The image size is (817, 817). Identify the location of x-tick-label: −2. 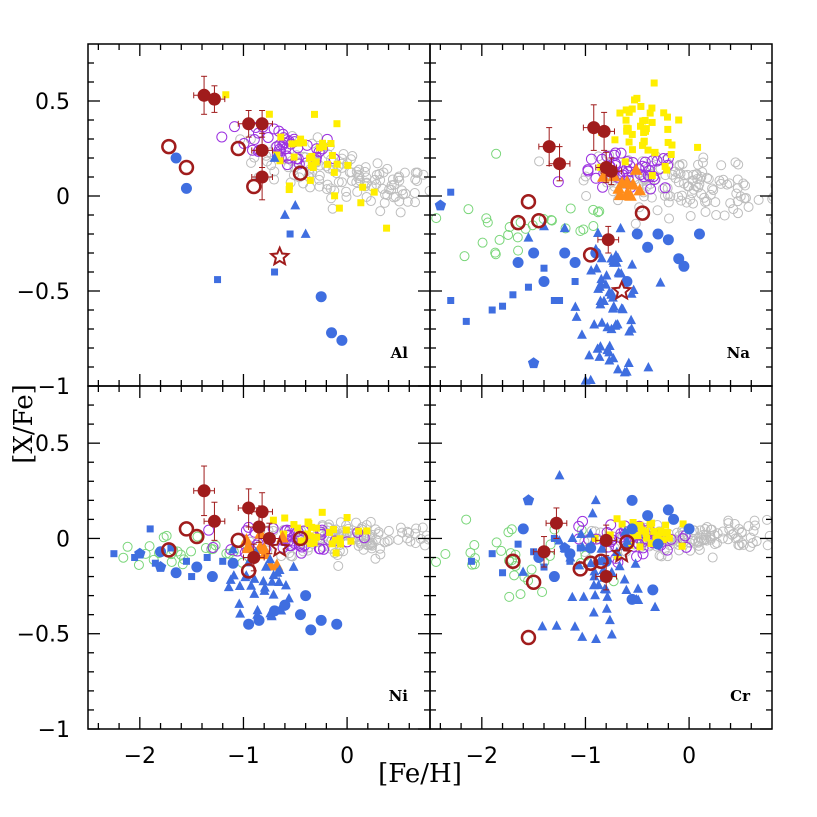
(482, 756).